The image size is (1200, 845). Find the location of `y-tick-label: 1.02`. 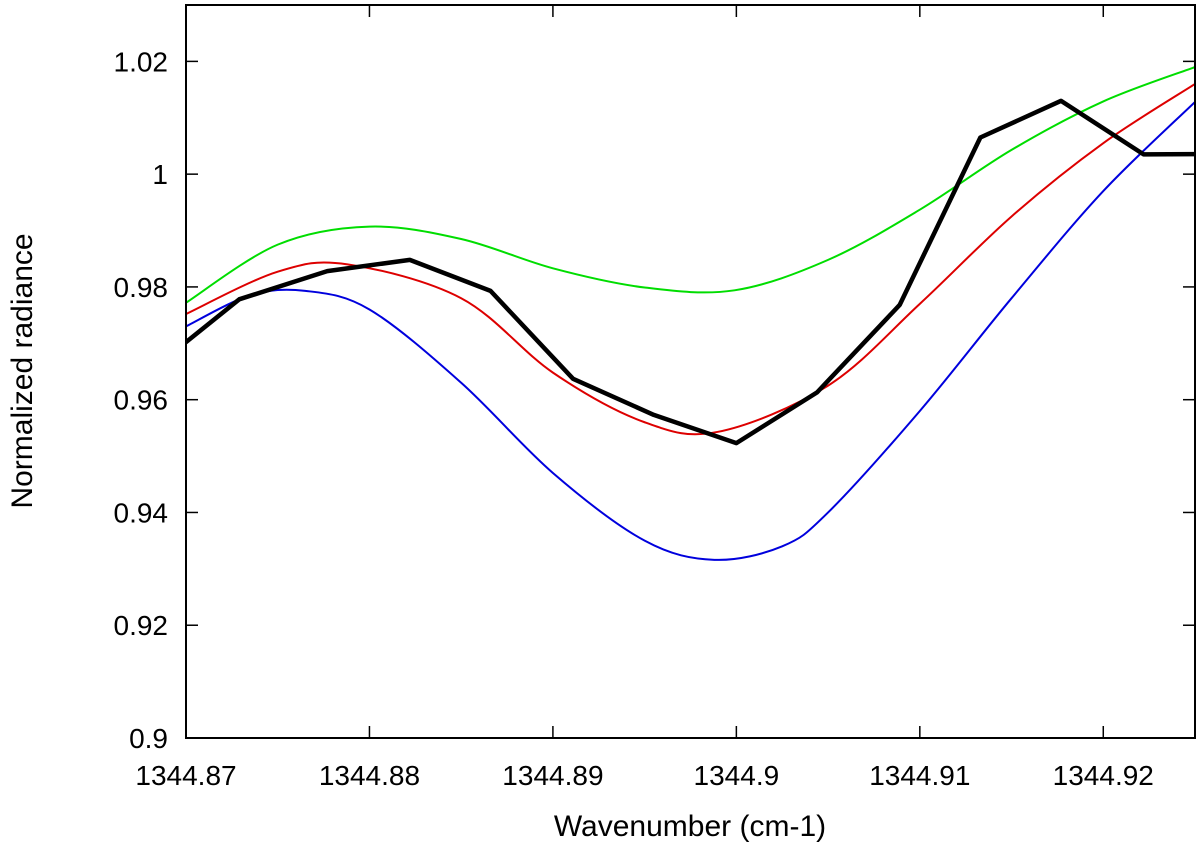

y-tick-label: 1.02 is located at coordinates (141, 61).